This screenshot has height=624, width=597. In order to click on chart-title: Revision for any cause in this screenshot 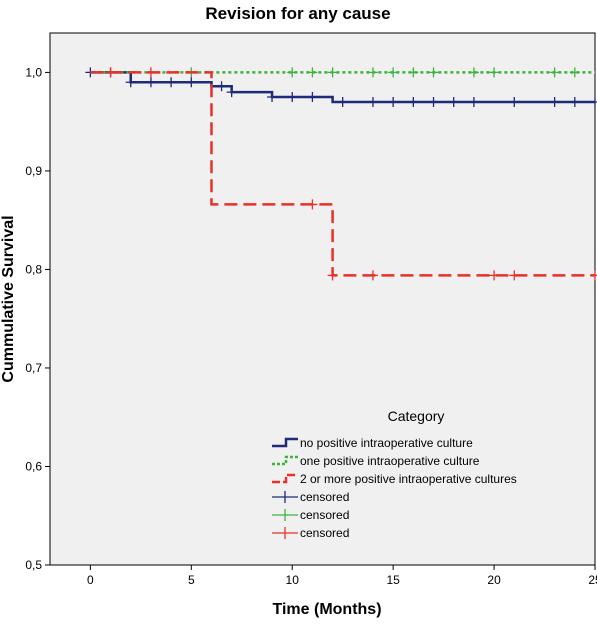, I will do `click(297, 13)`.